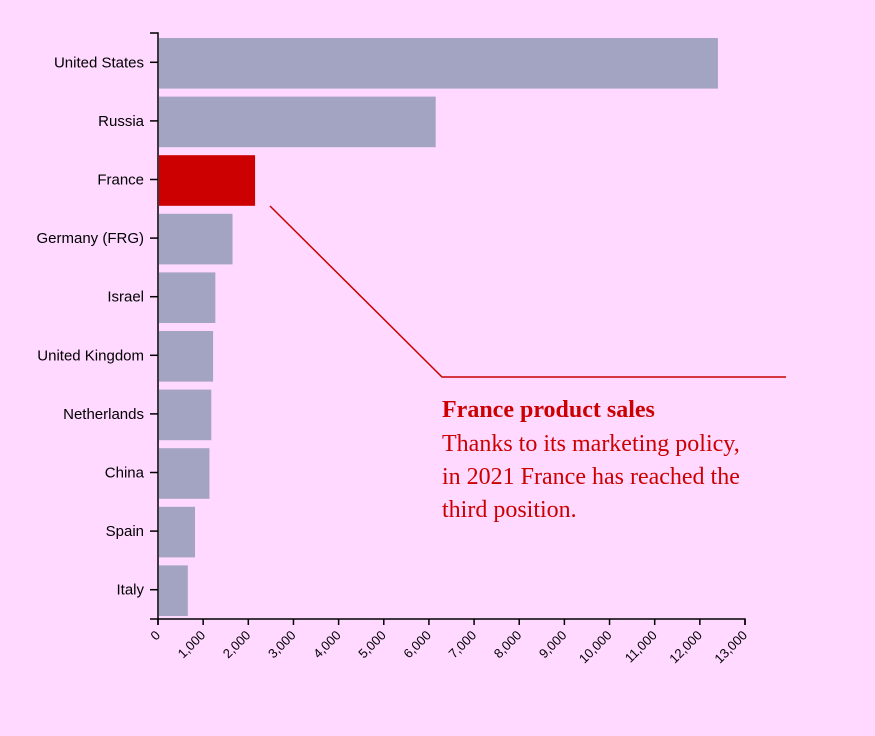 The width and height of the screenshot is (875, 736). What do you see at coordinates (553, 645) in the screenshot?
I see `x-tick-label: 9,000` at bounding box center [553, 645].